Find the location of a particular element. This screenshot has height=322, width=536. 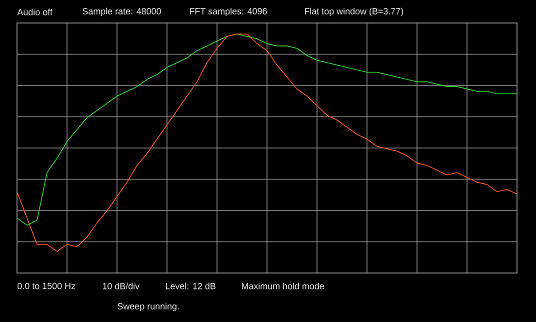

text: Level: 12 dB is located at coordinates (191, 286).